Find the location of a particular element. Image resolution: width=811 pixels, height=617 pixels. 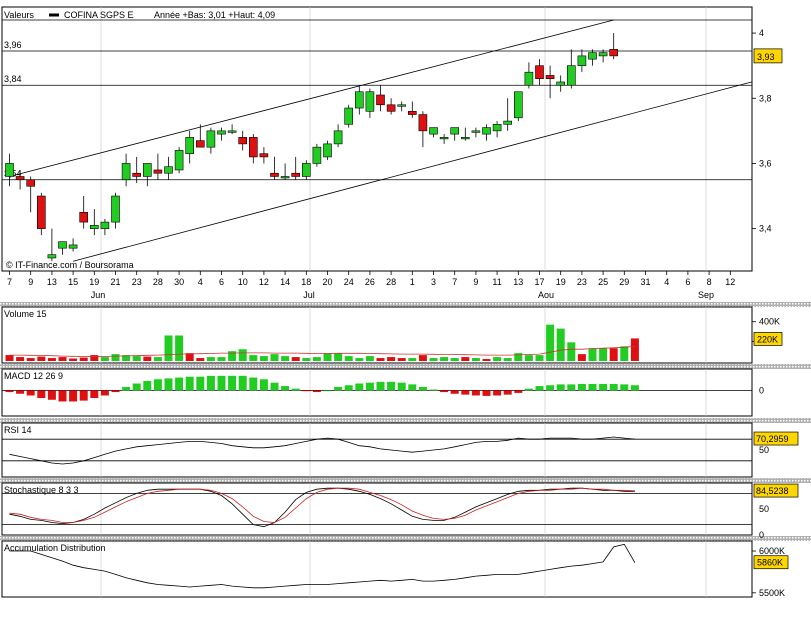

stoch-lines is located at coordinates (377, 507).